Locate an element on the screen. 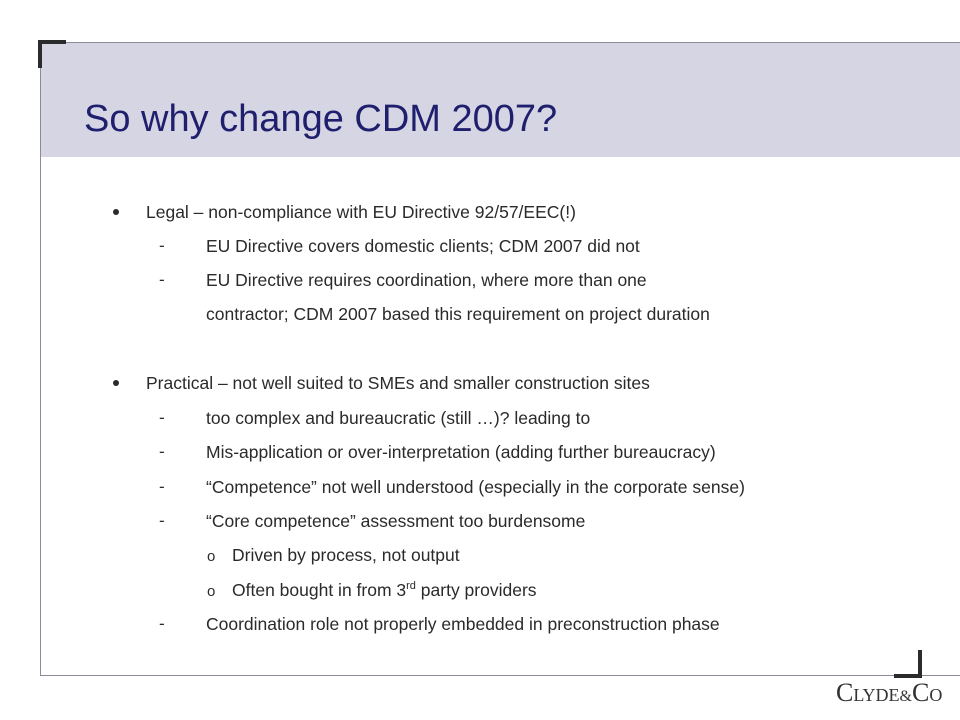  logo-letters: O is located at coordinates (936, 695).